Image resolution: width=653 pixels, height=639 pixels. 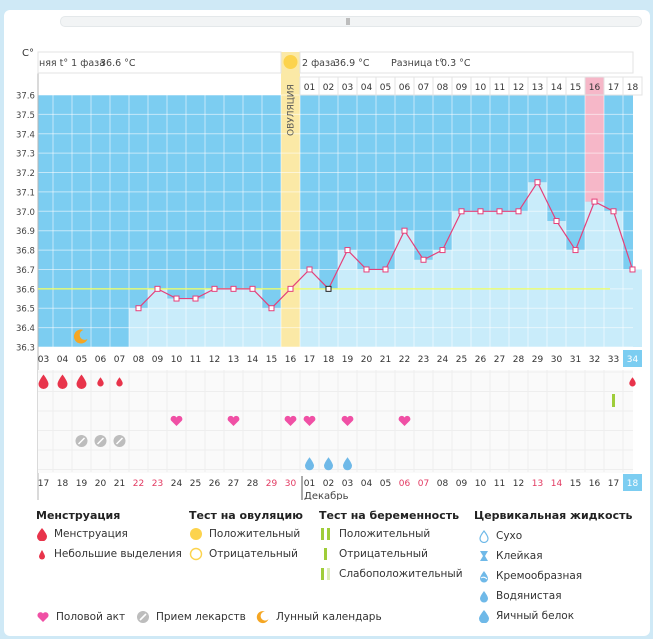 I want to click on cycle-day-label: 07, so click(x=119, y=360).